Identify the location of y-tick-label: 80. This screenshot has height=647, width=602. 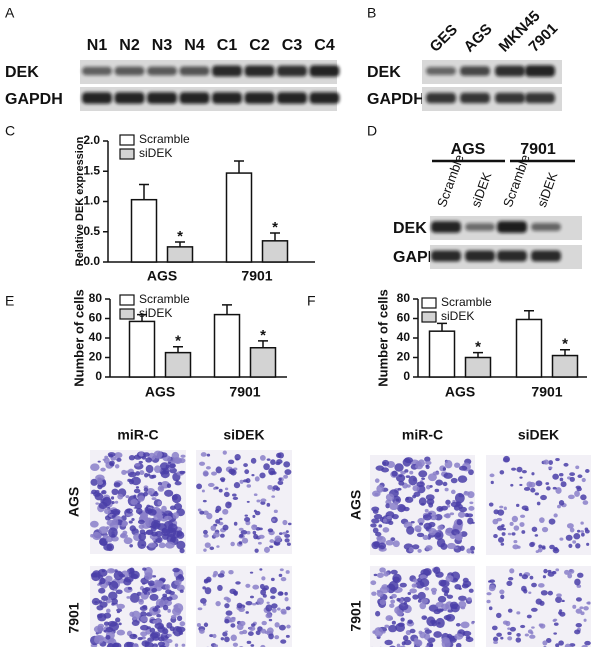
(404, 298).